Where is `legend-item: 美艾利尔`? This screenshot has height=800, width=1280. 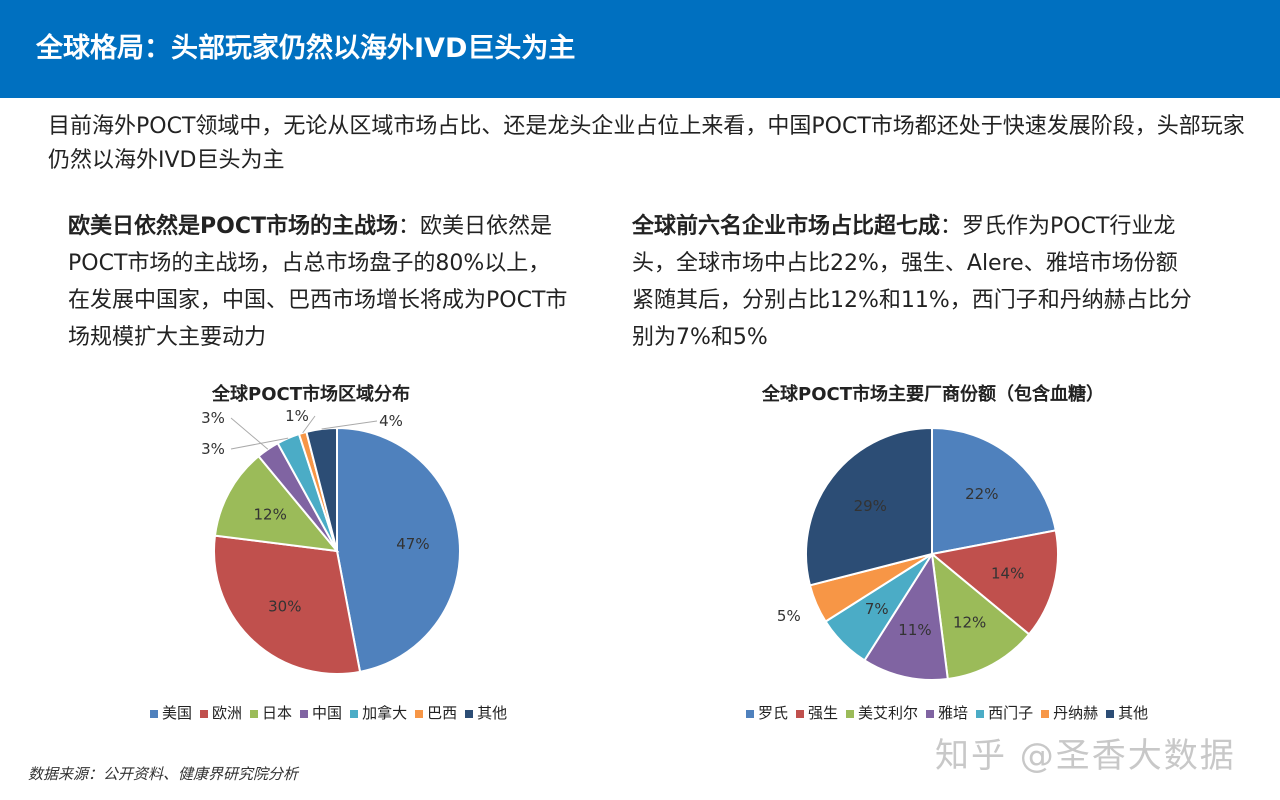 legend-item: 美艾利尔 is located at coordinates (882, 712).